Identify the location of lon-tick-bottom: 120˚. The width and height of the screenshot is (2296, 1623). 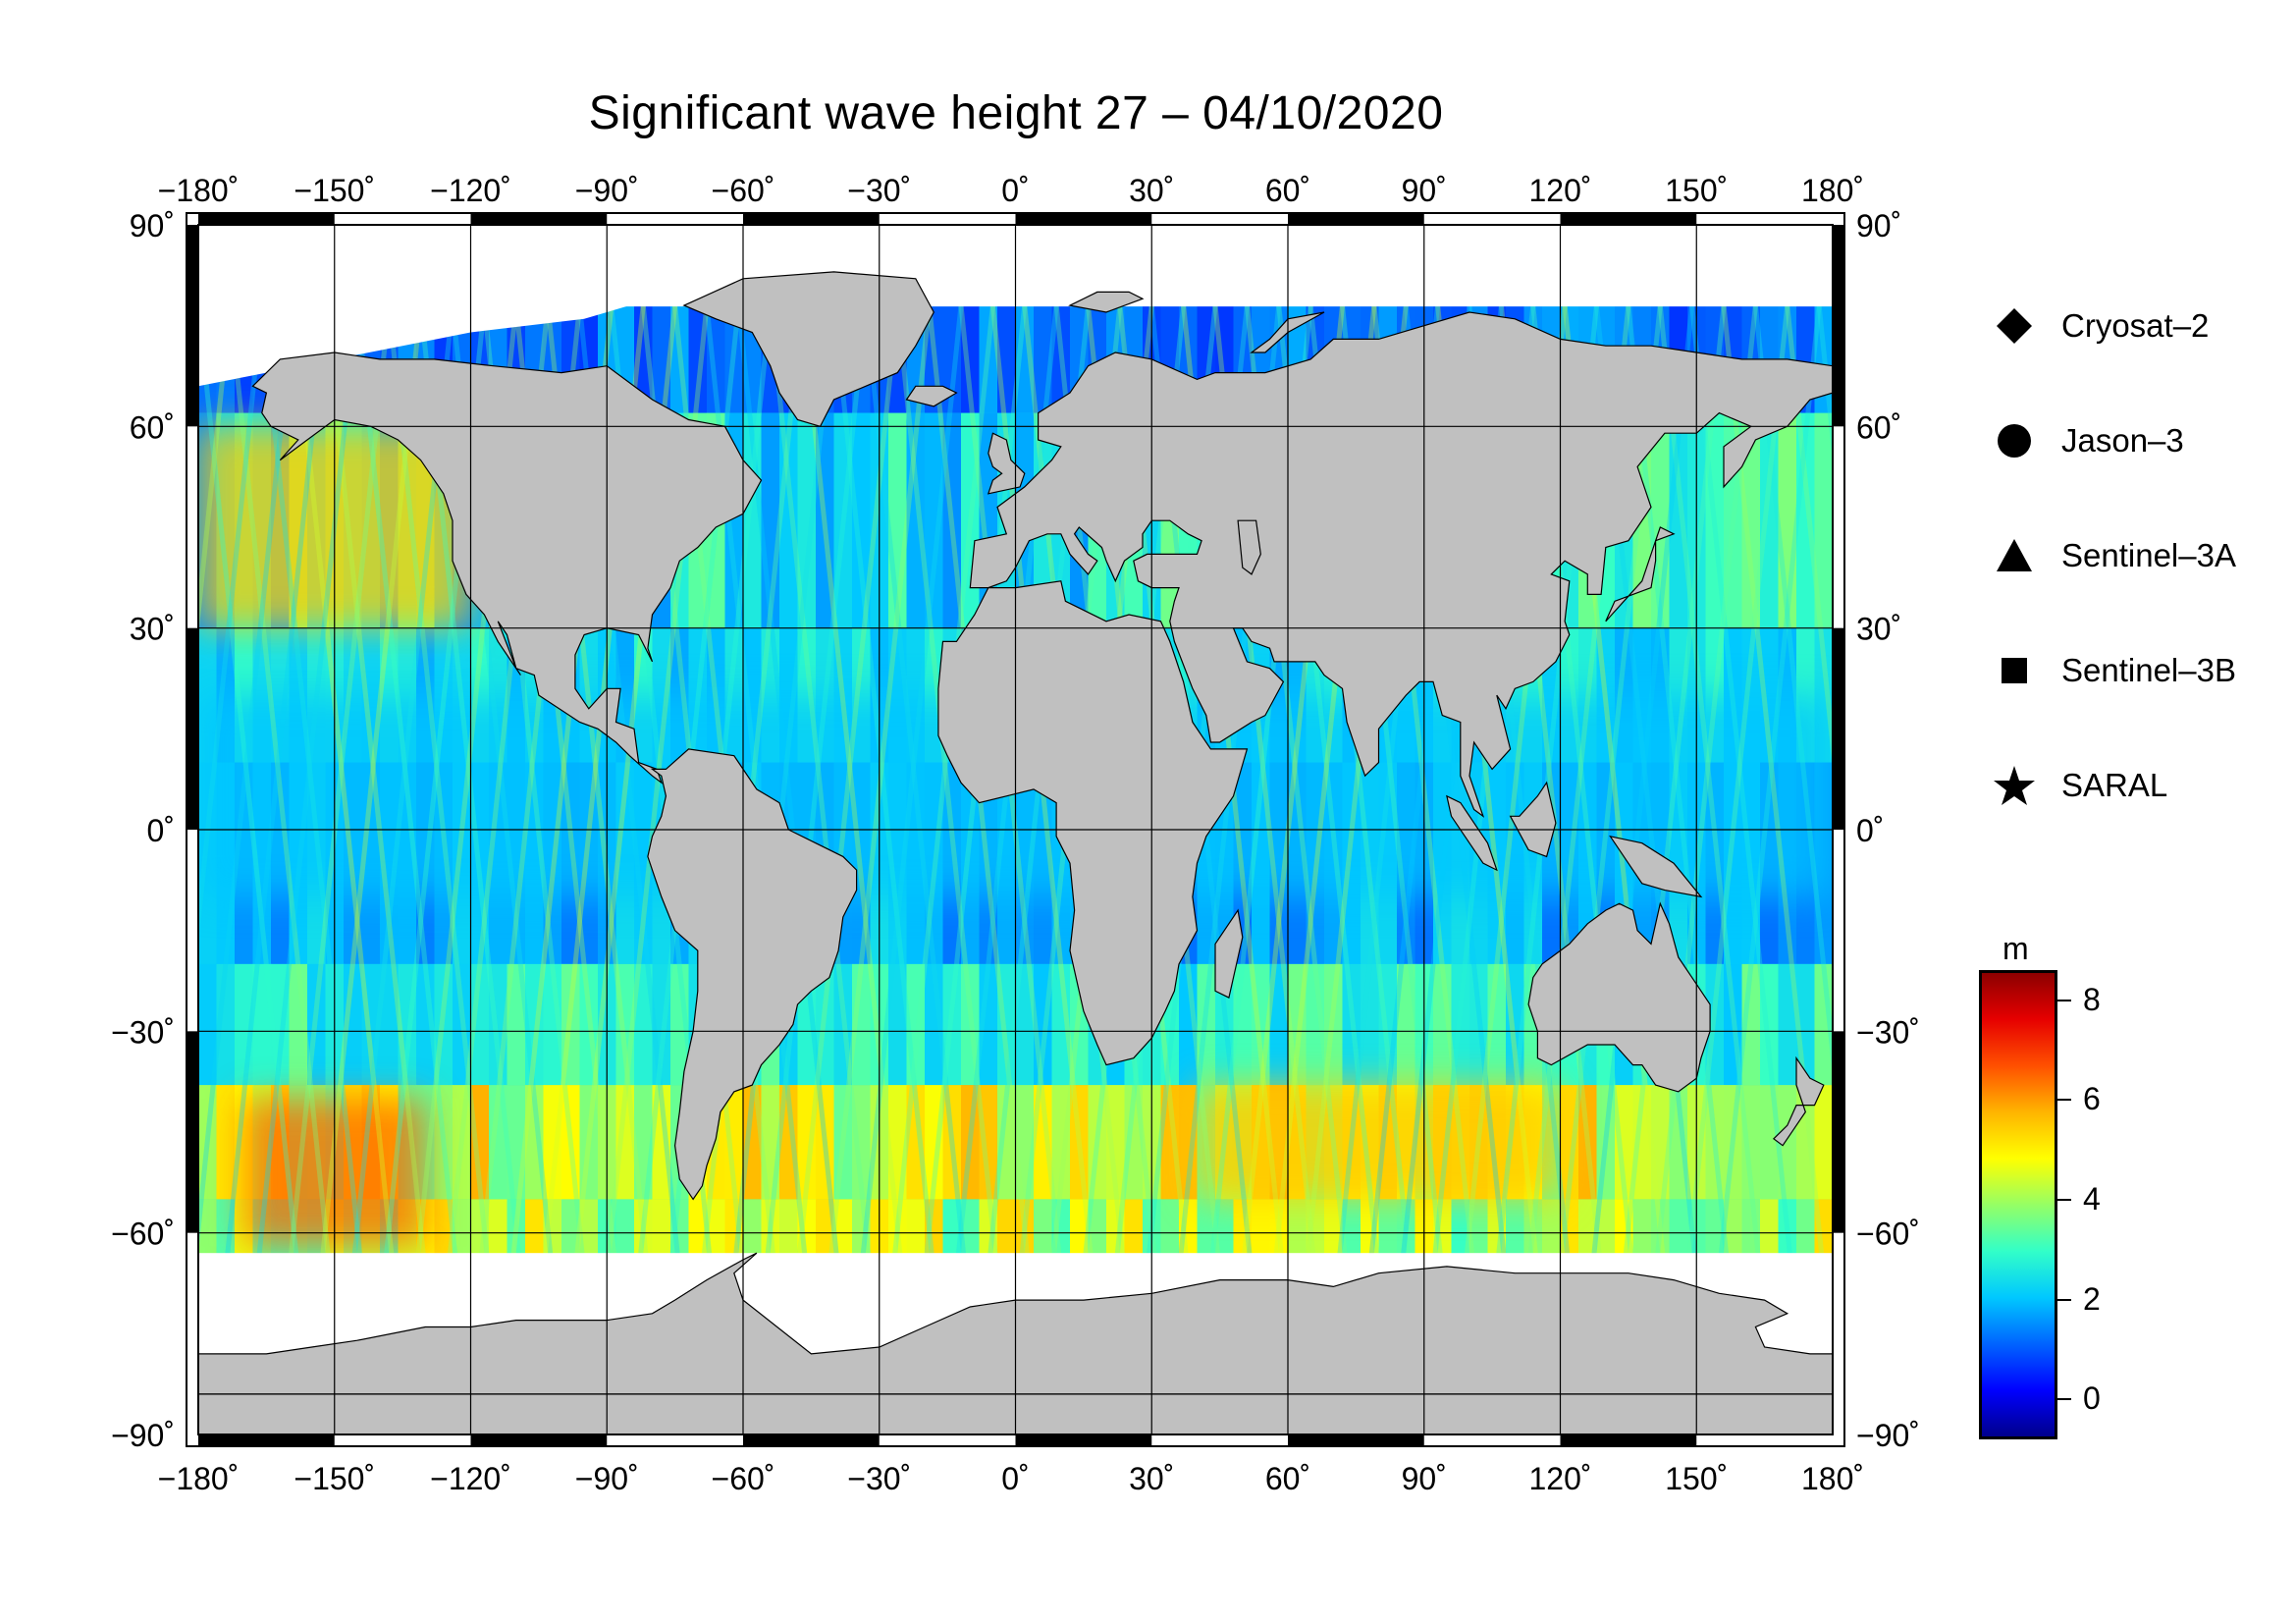
(1560, 1478).